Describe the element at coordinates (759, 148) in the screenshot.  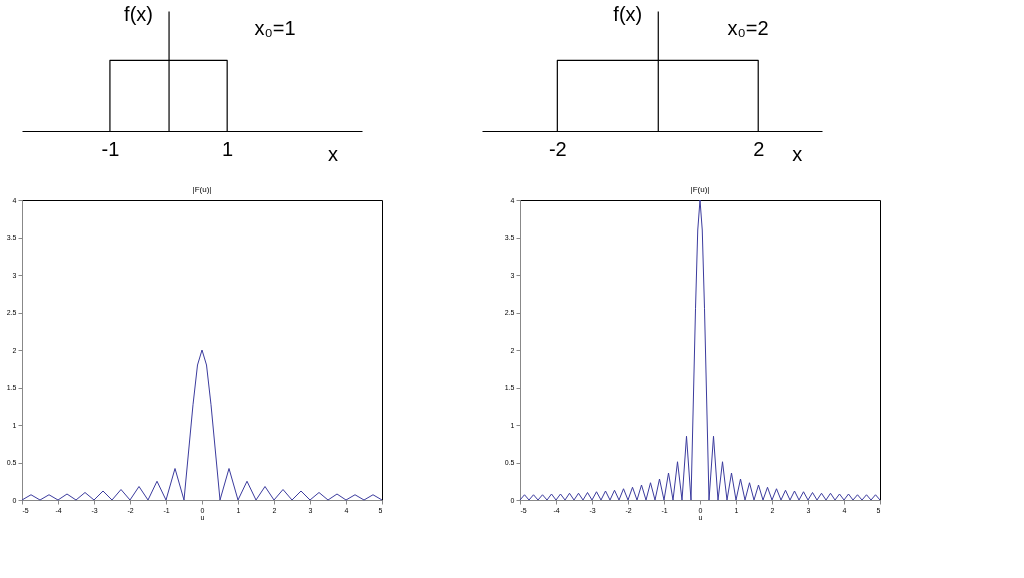
I see `x-tick-label: 2` at that location.